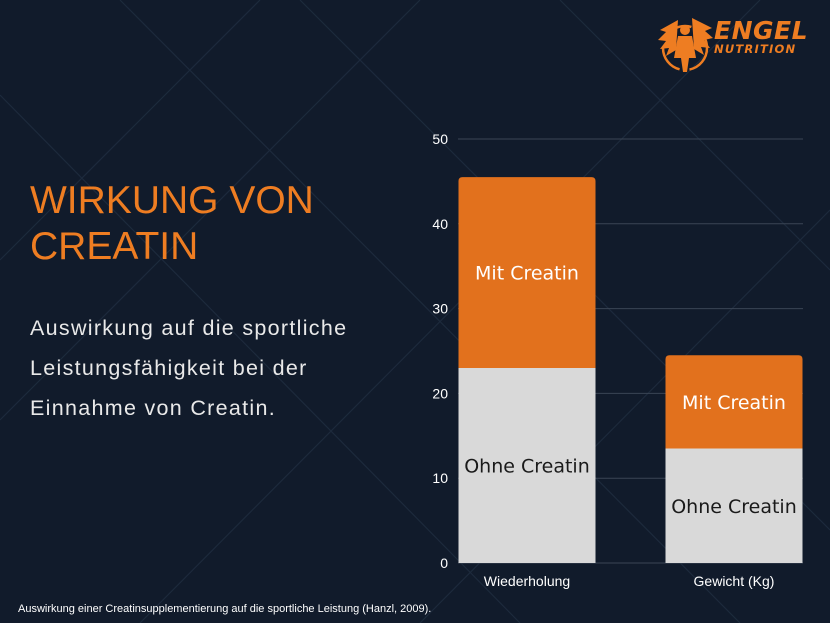 The width and height of the screenshot is (830, 623). Describe the element at coordinates (440, 478) in the screenshot. I see `y-tick-label: 10` at that location.